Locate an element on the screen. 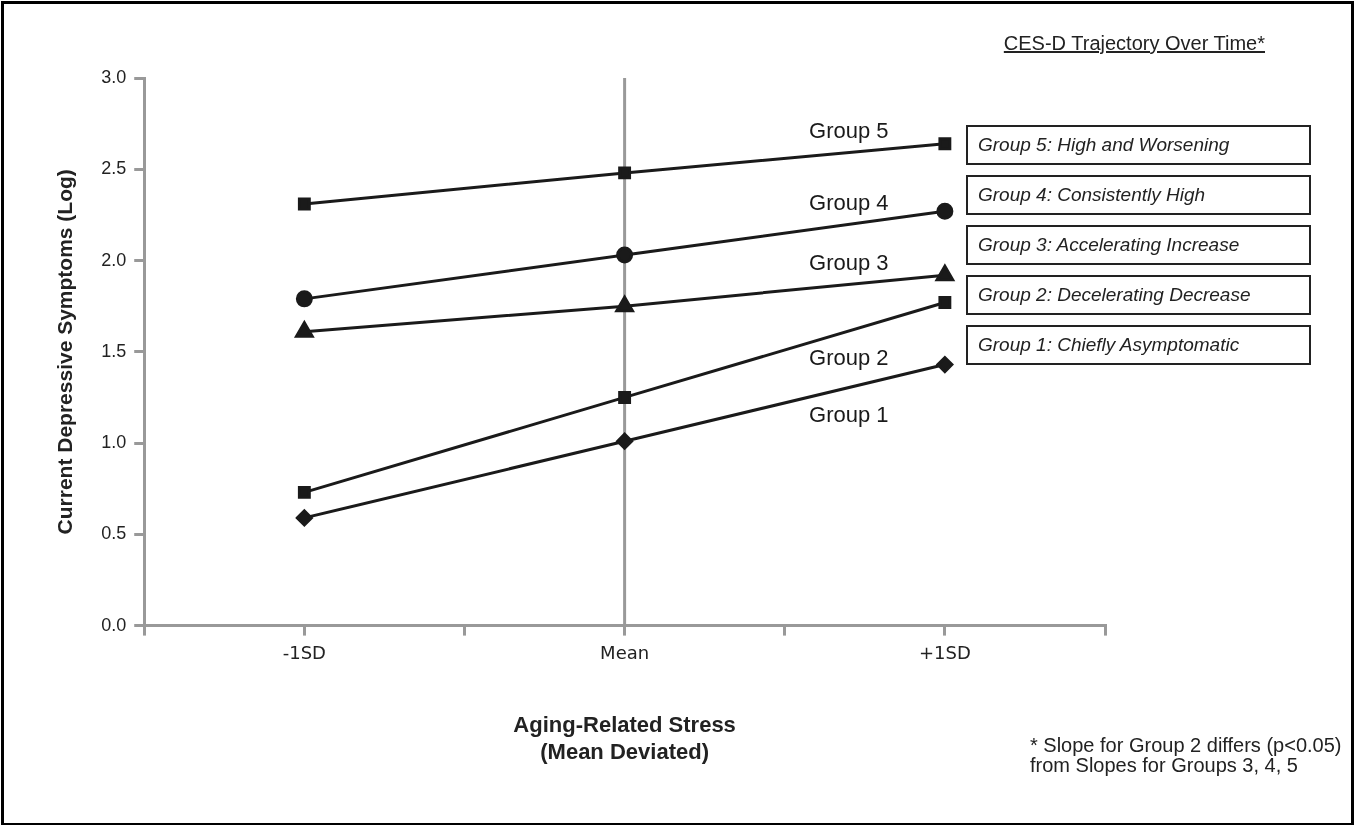  y-tick-label: 3.0 is located at coordinates (114, 76).